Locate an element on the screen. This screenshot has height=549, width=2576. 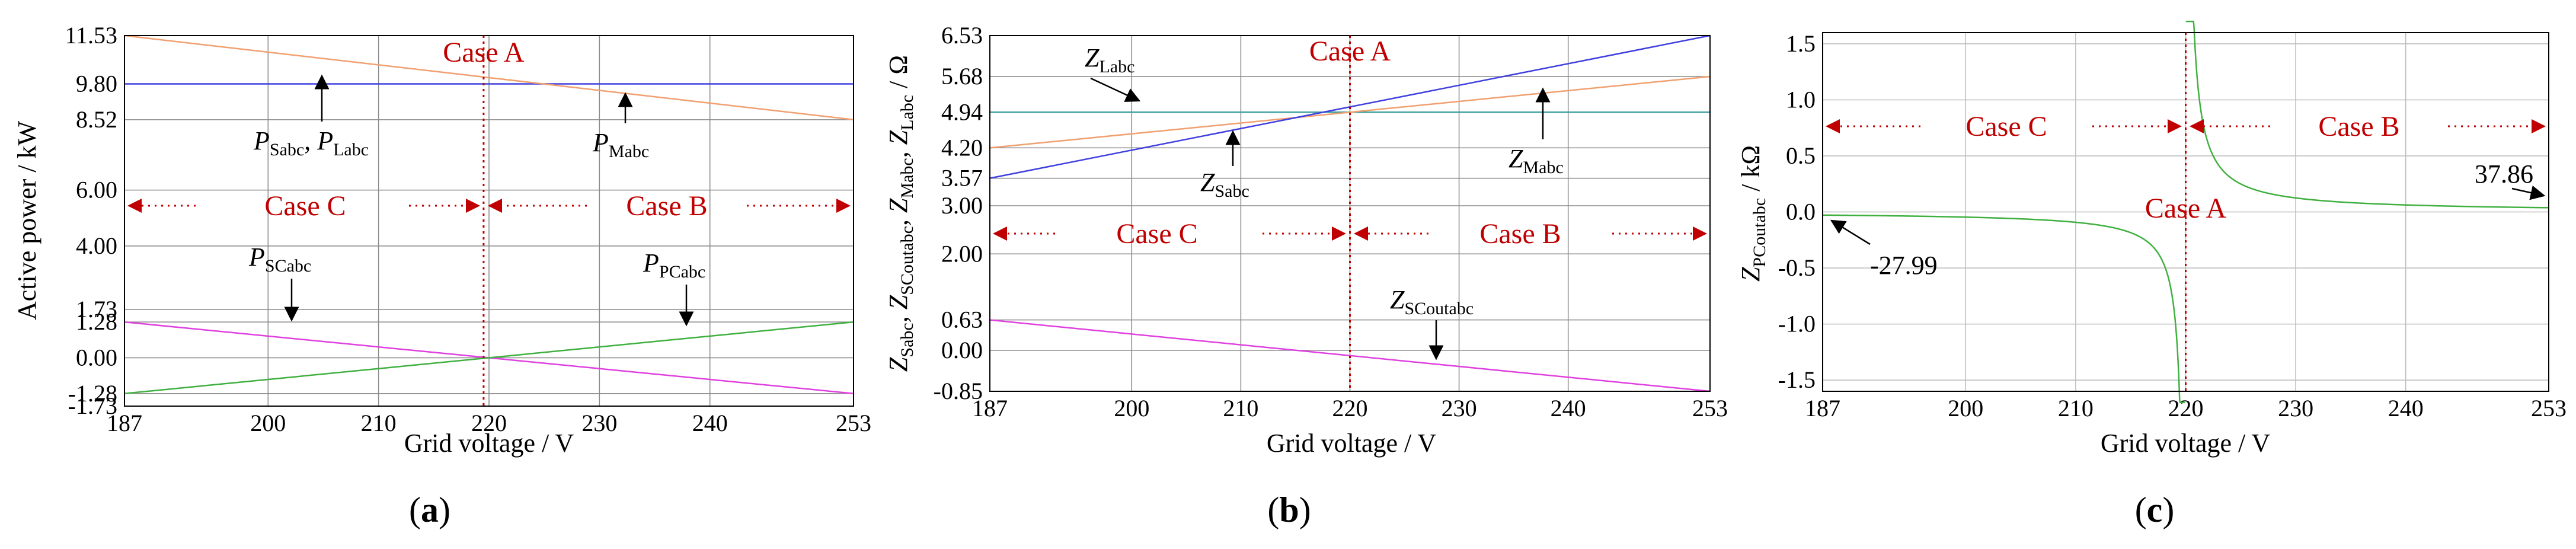
y-tick-label: 6.53 is located at coordinates (962, 35).